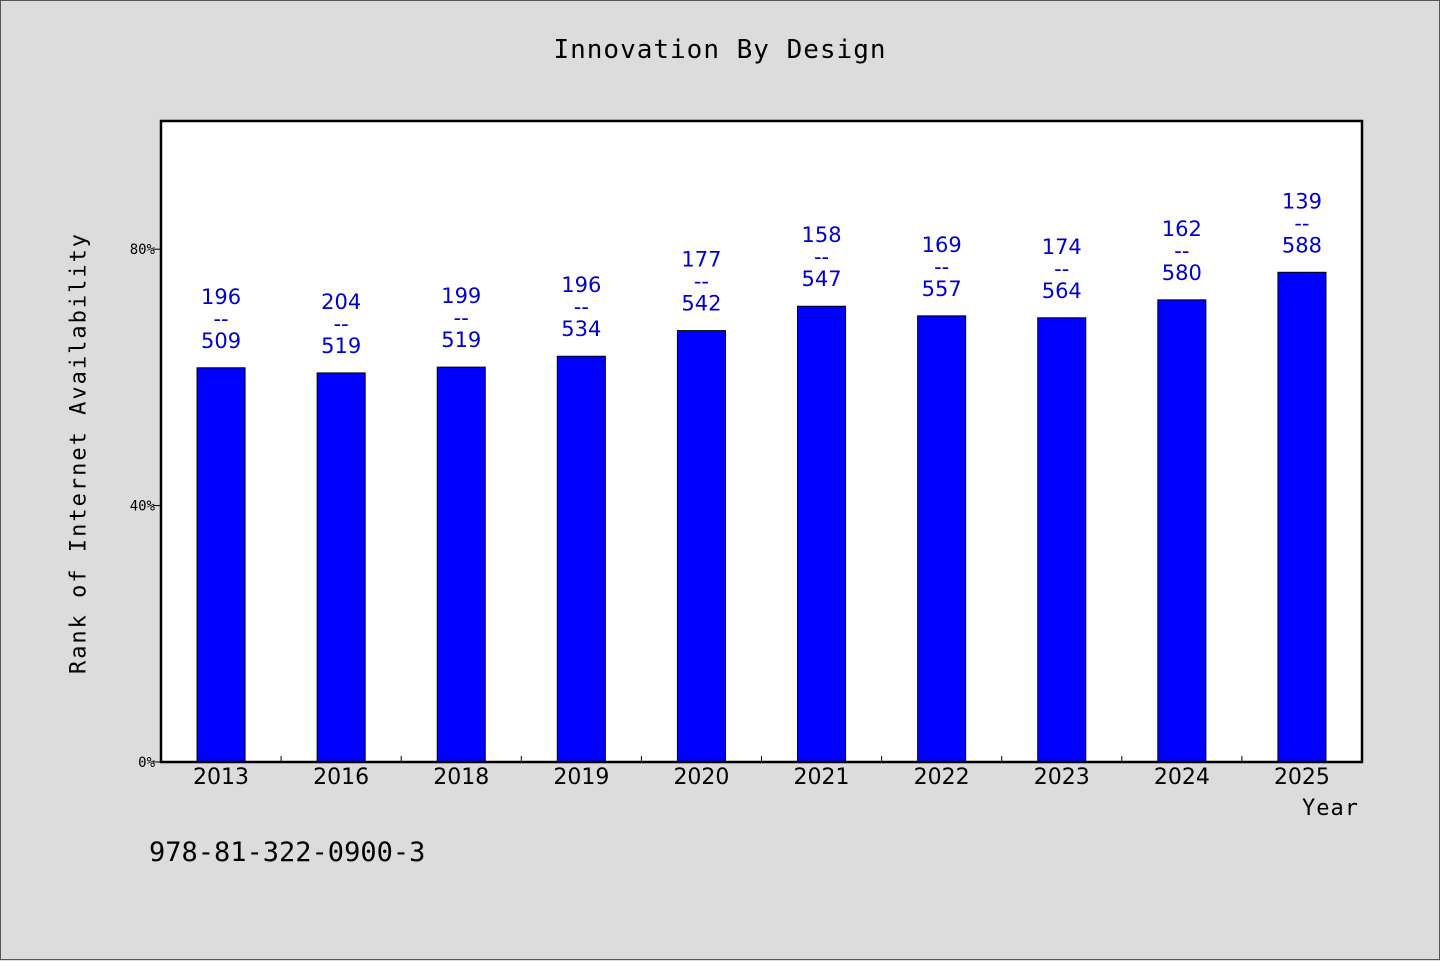  Describe the element at coordinates (942, 245) in the screenshot. I see `data-label: 169` at that location.